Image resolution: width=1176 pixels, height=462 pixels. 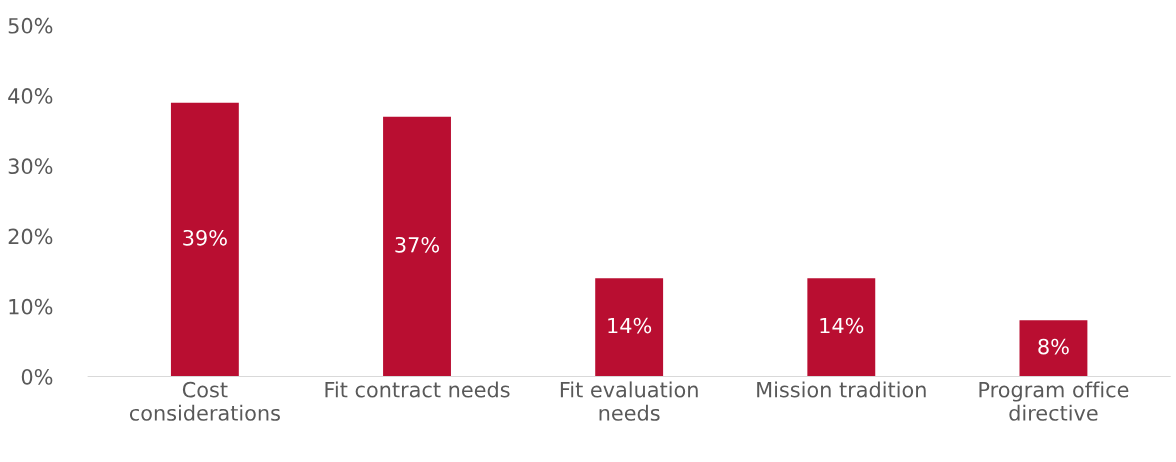 I want to click on data-label: 39%, so click(x=205, y=237).